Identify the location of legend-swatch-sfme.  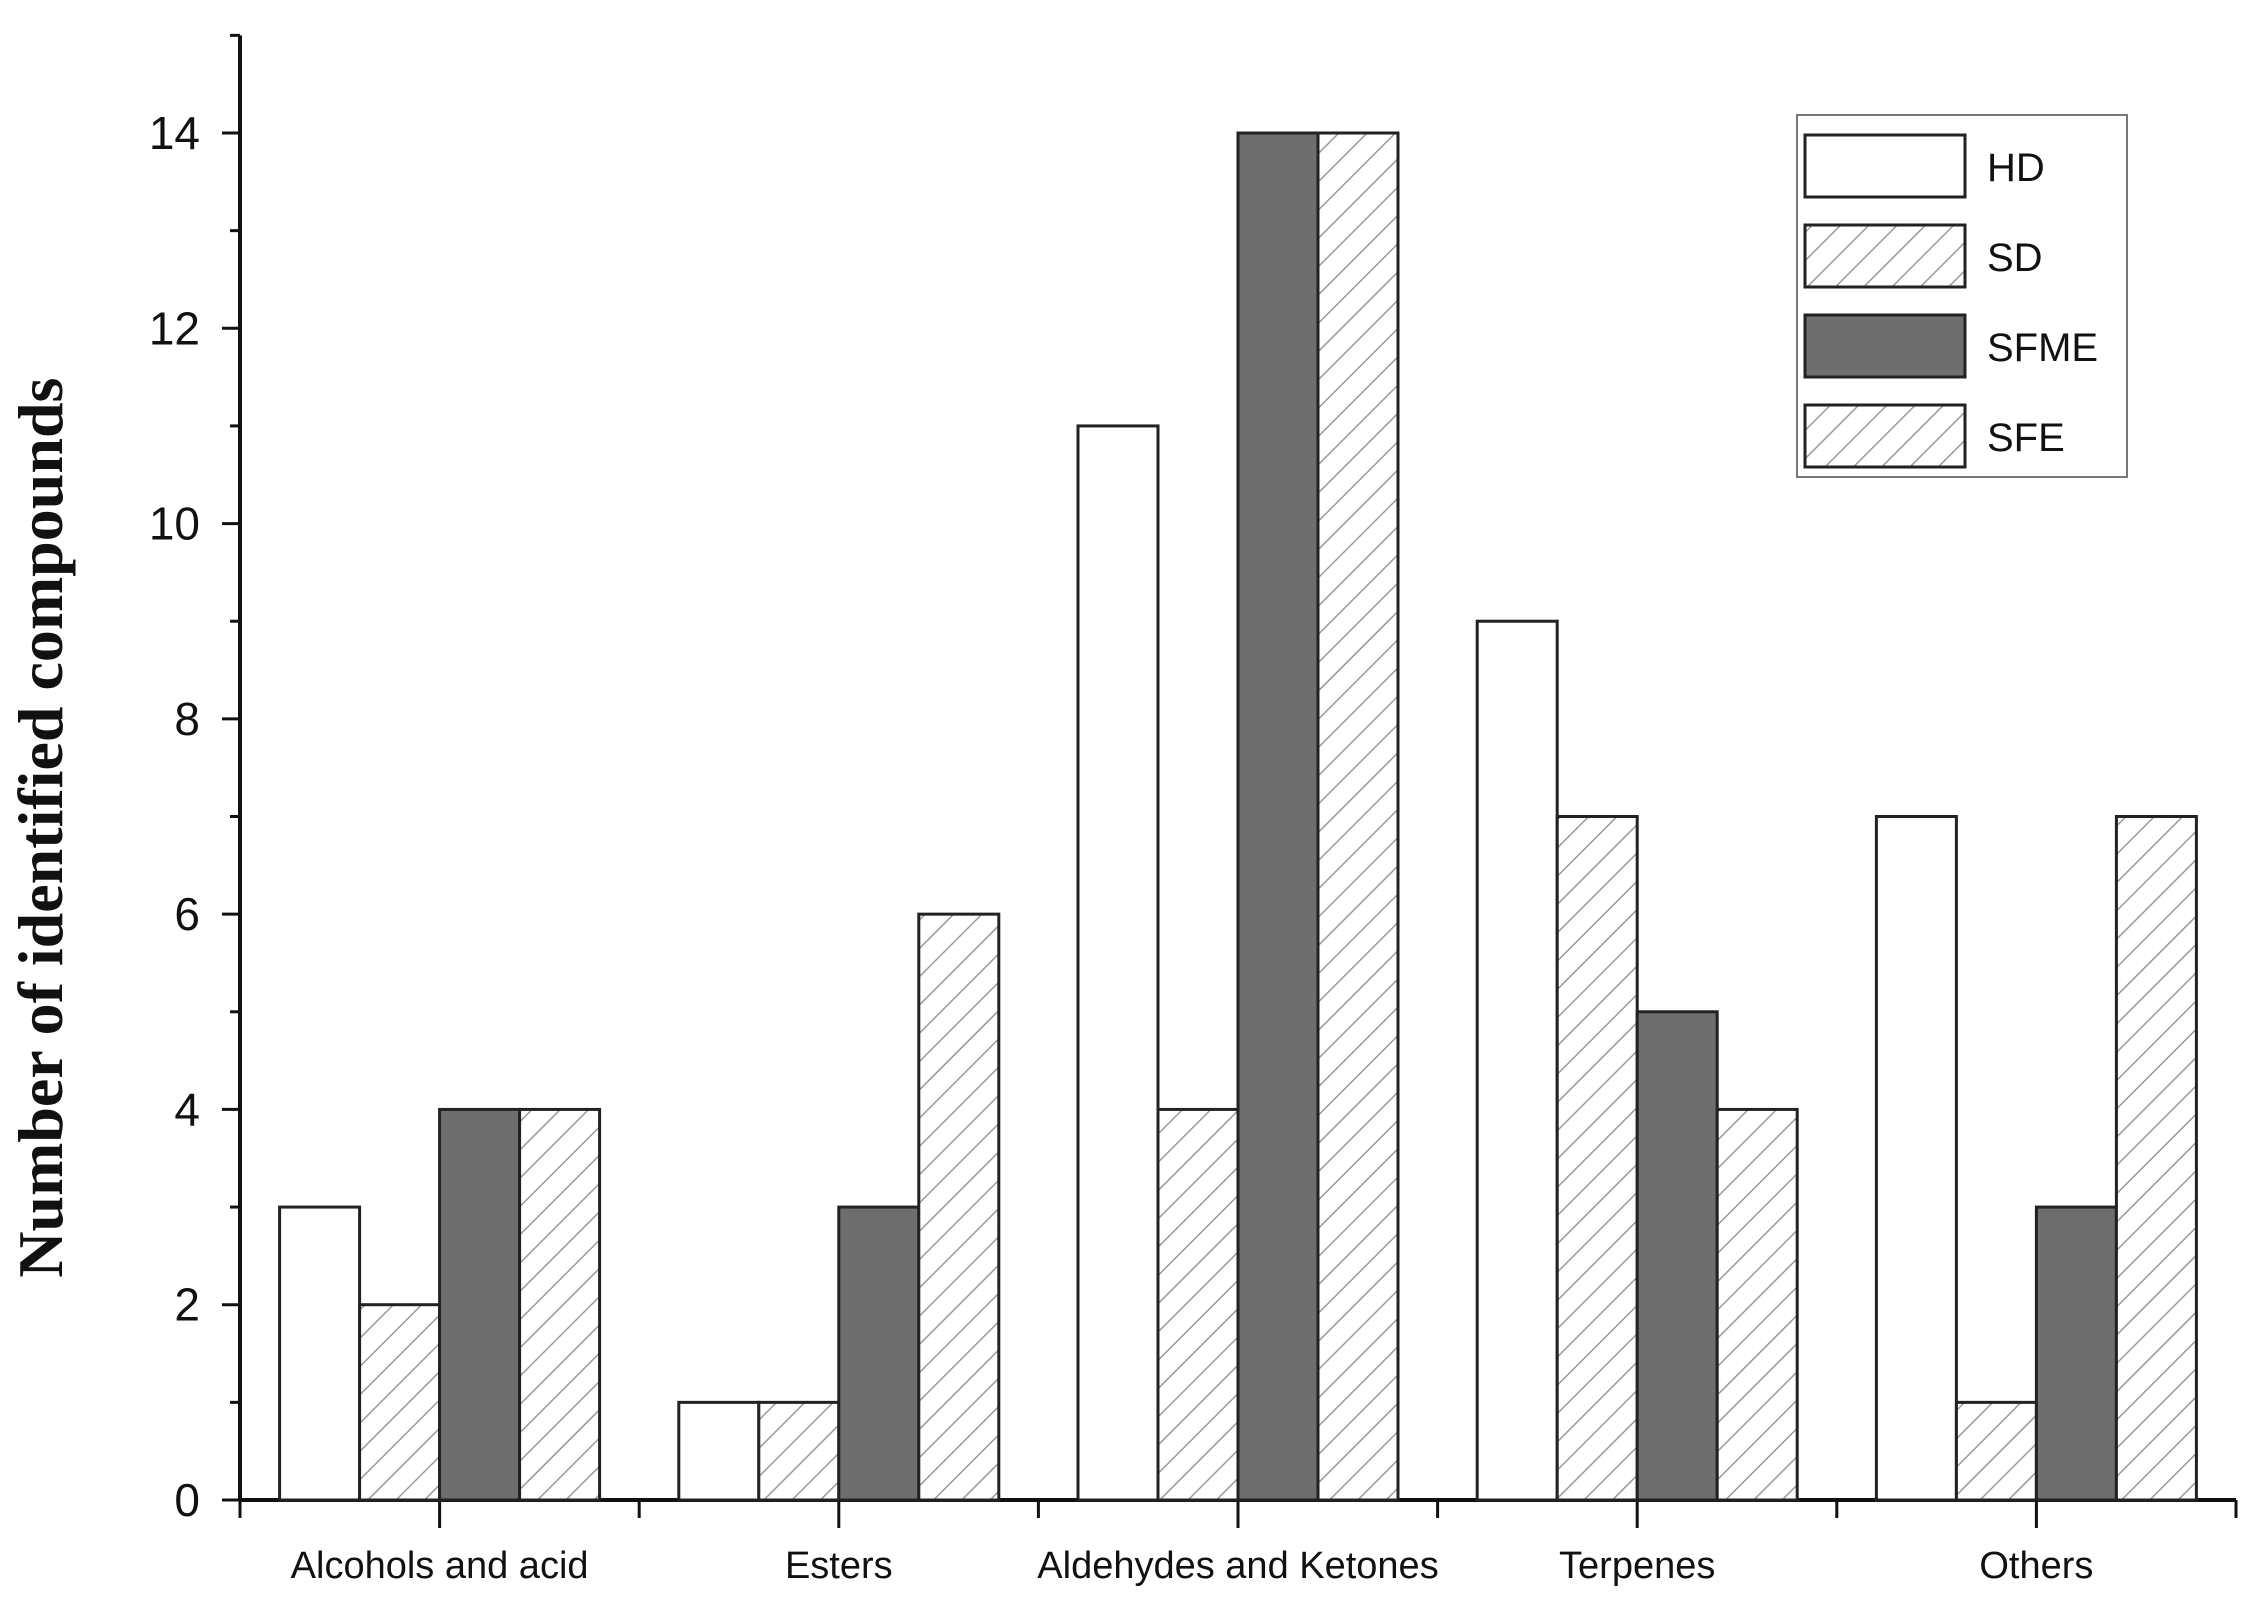
(1885, 346).